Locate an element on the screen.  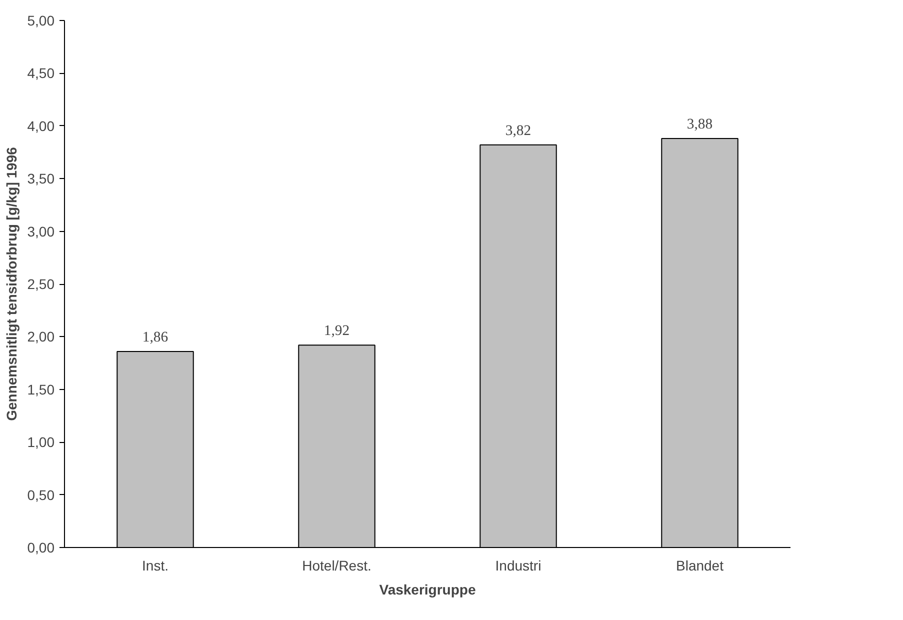
x-tick-label: Blandet is located at coordinates (700, 566).